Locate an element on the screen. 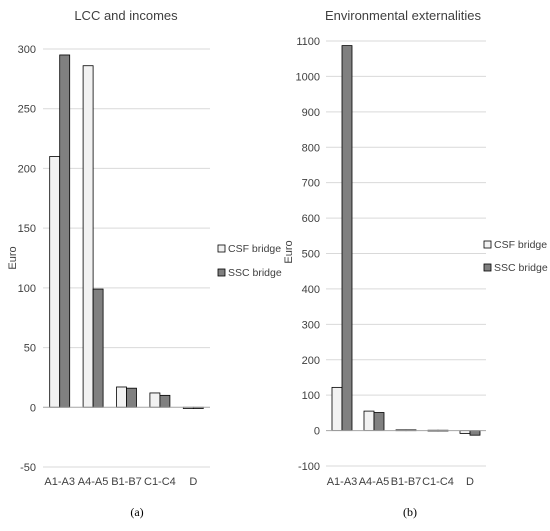 The image size is (550, 531). chart-a-y-tick-label: 200 is located at coordinates (27, 169).